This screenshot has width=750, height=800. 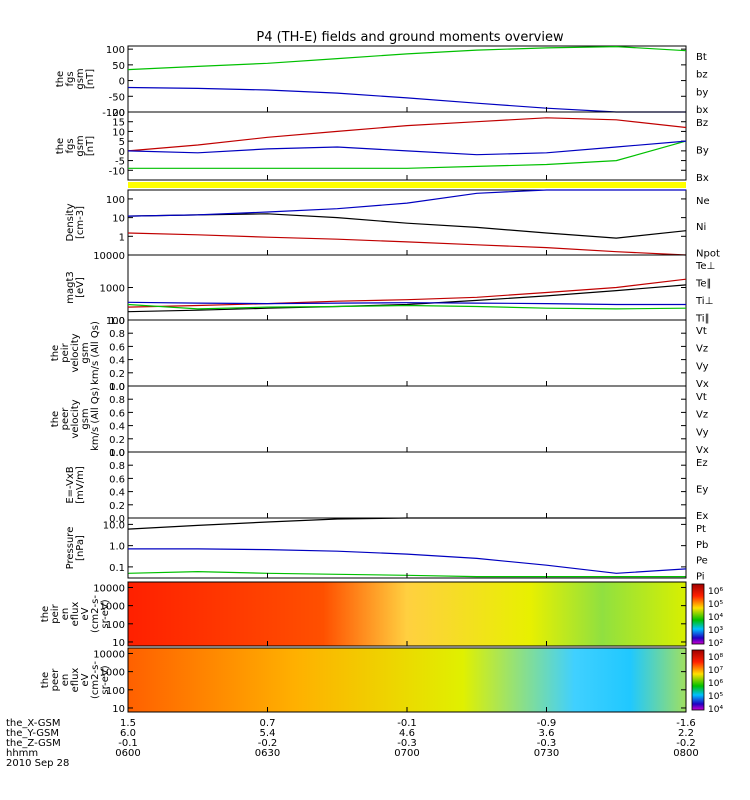 I want to click on panel-temperature: 10000 1000 100 magt3 [eV] Te⊥ Te∥ Ti⊥ Ti∥, so click(x=390, y=289).